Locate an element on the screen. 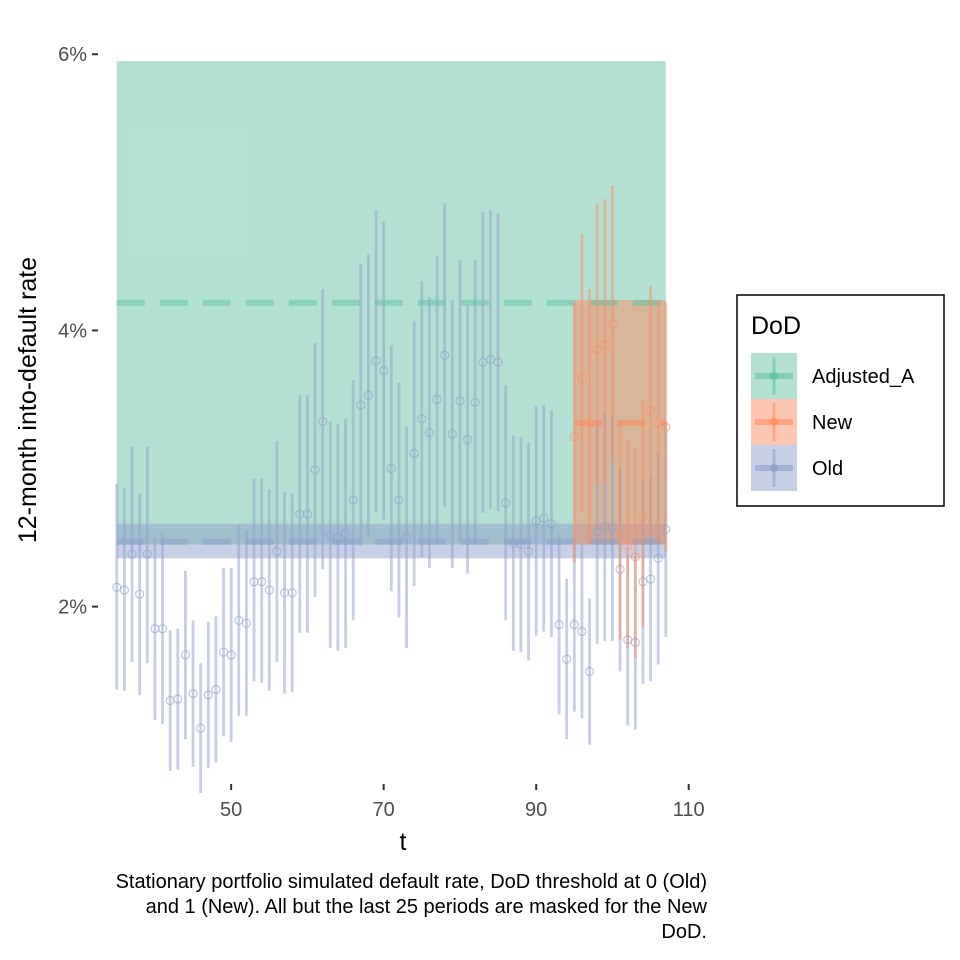  legend-label: New is located at coordinates (832, 423).